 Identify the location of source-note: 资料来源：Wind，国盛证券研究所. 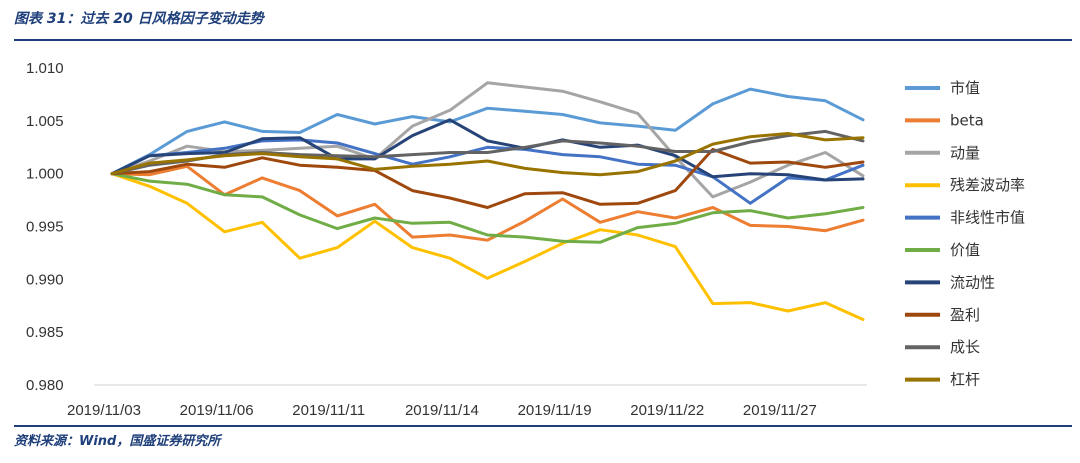
(117, 441).